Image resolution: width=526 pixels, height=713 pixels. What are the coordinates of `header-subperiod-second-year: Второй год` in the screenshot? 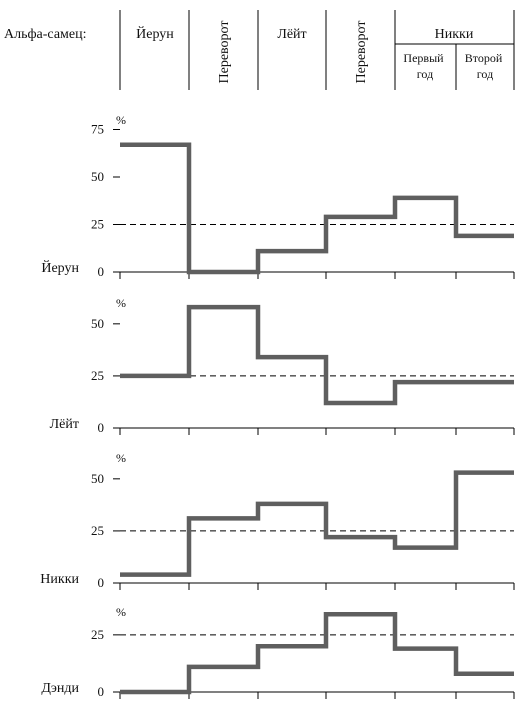 It's located at (485, 66).